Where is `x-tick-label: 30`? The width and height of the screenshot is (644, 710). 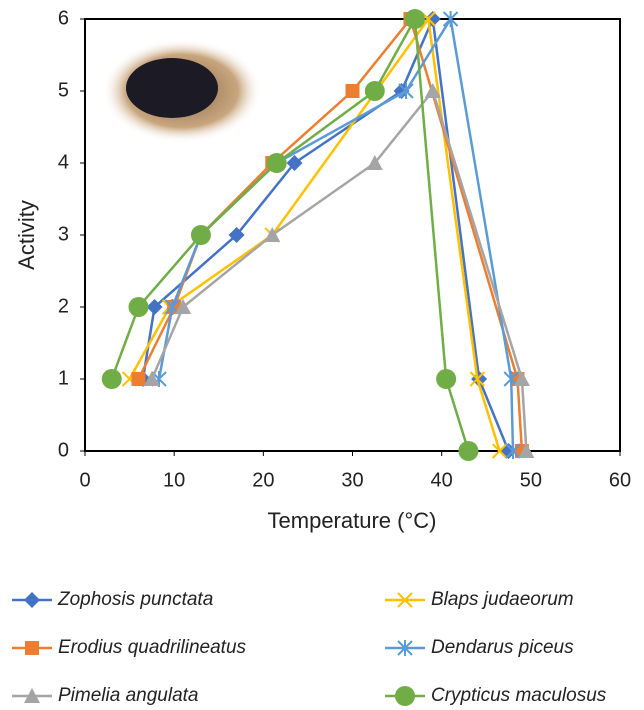 x-tick-label: 30 is located at coordinates (352, 480).